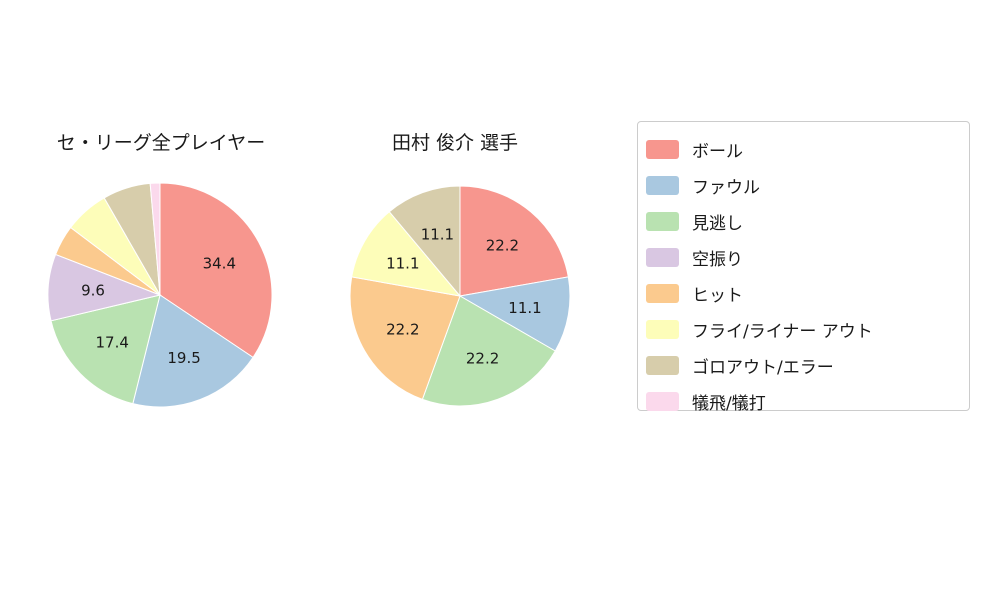  I want to click on legend-label: フライ/ライナー アウト, so click(782, 331).